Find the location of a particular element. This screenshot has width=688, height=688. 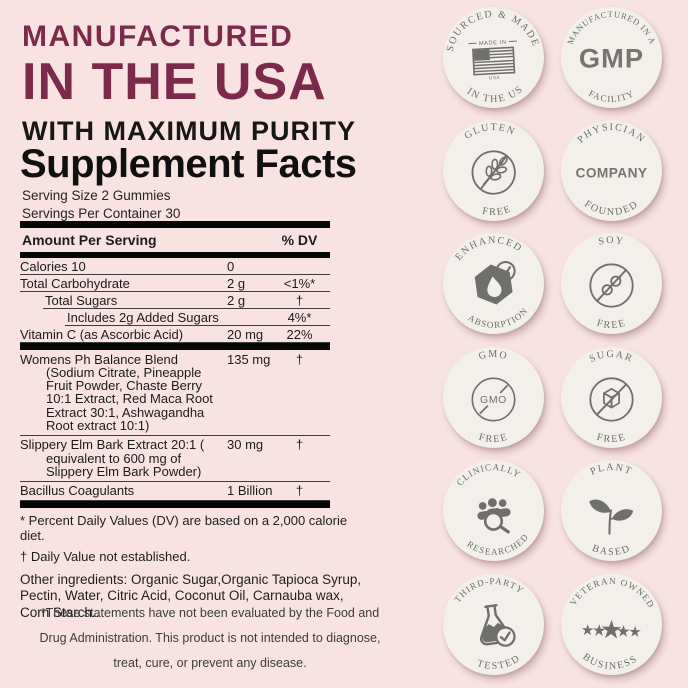

badge-top-text: SOY is located at coordinates (610, 241).